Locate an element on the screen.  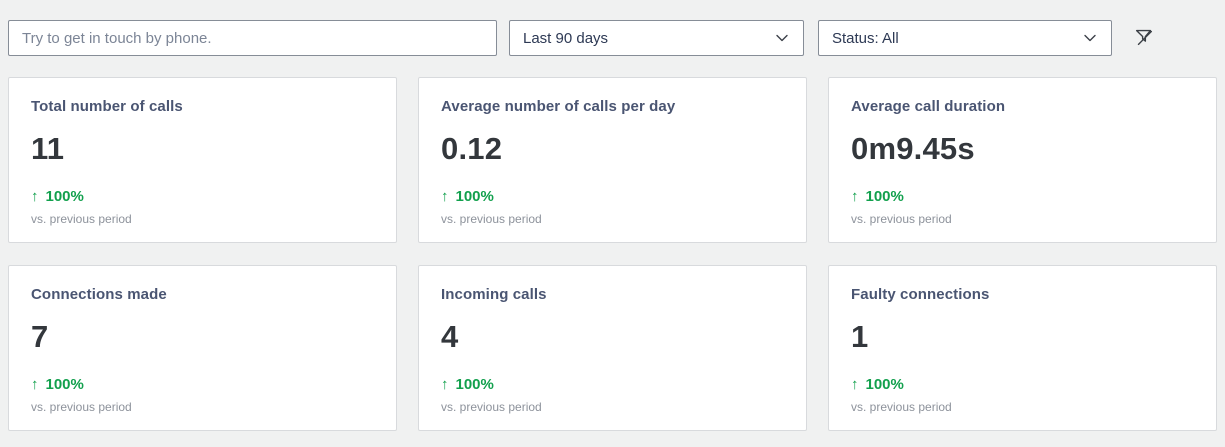
clear-filters-button is located at coordinates (1144, 38).